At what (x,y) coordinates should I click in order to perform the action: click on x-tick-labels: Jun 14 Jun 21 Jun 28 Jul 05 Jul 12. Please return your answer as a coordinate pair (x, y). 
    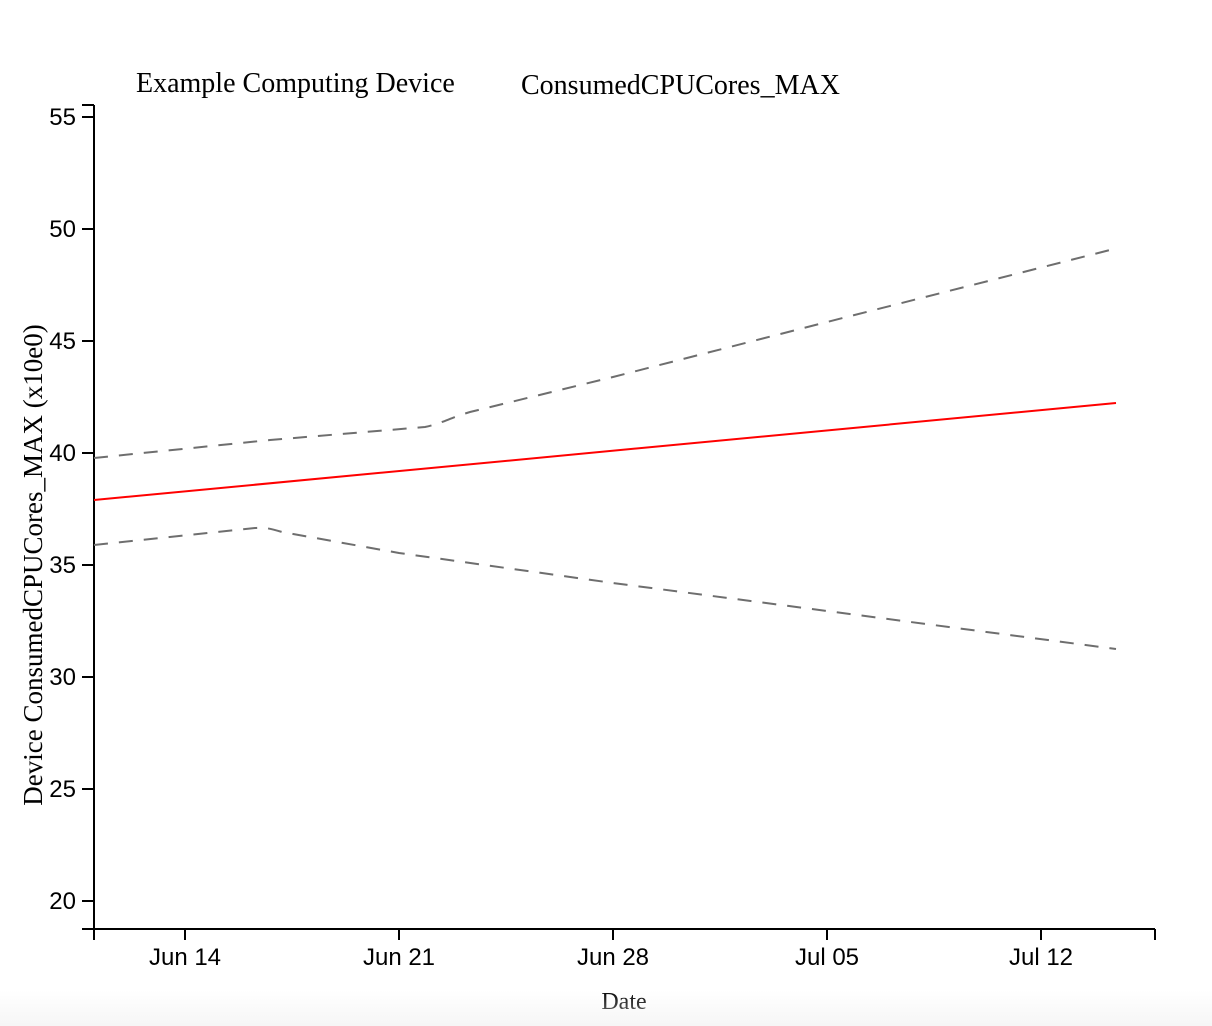
    Looking at the image, I should click on (611, 957).